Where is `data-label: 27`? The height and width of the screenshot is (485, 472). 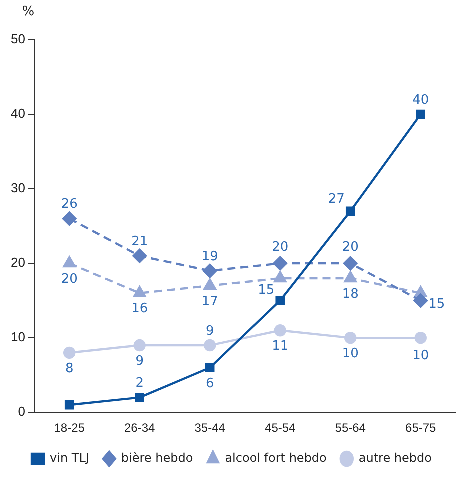
data-label: 27 is located at coordinates (336, 199).